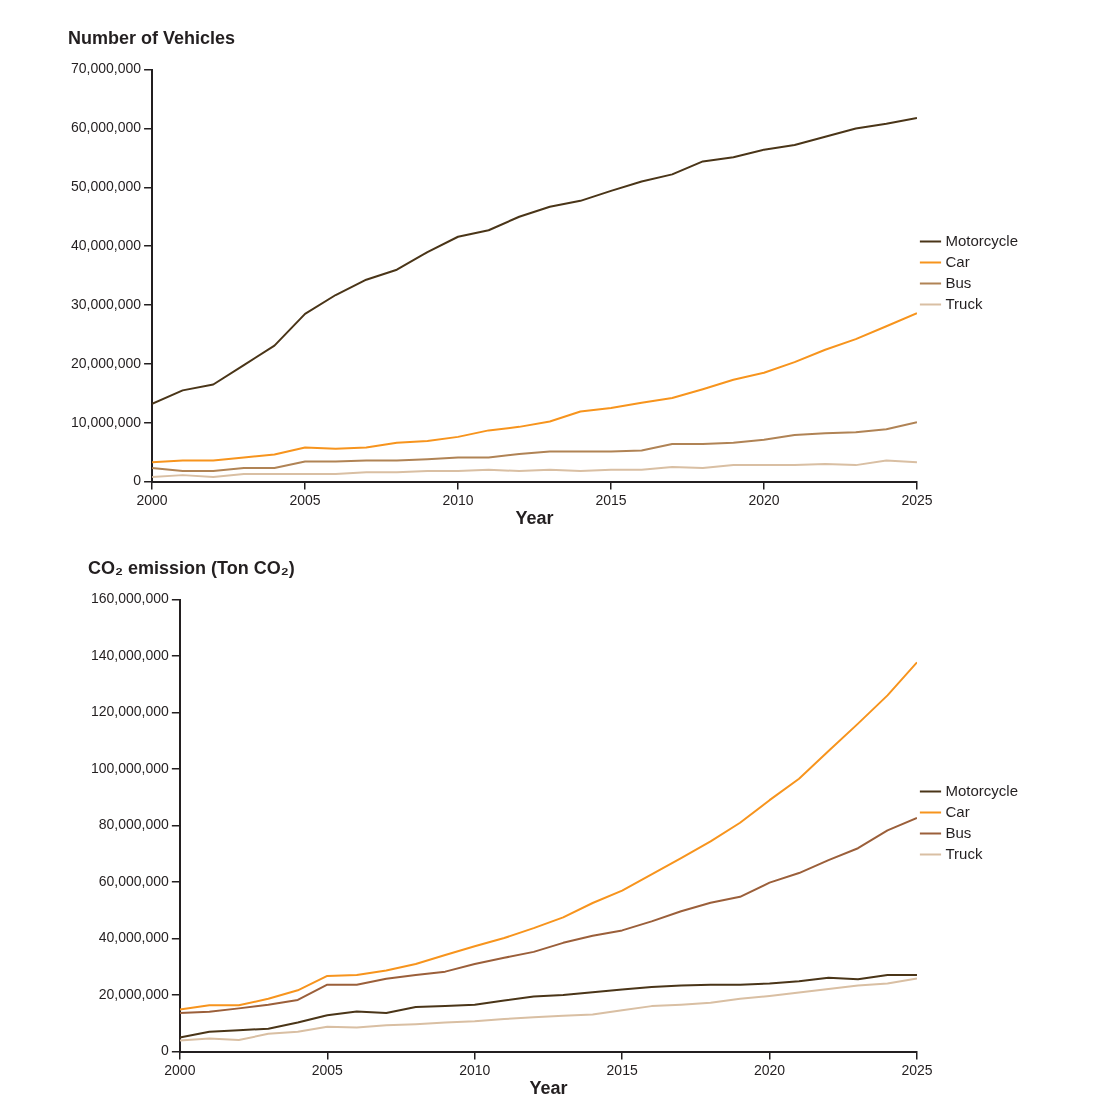 This screenshot has width=1096, height=1118. I want to click on y-tick-label: 120,000,000, so click(130, 711).